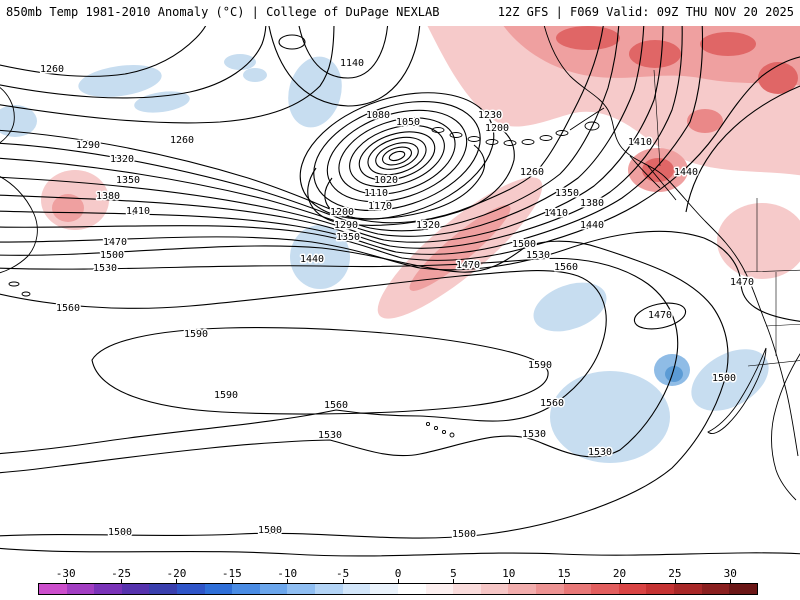  Describe the element at coordinates (675, 573) in the screenshot. I see `colorbar-tick-label: 25` at that location.